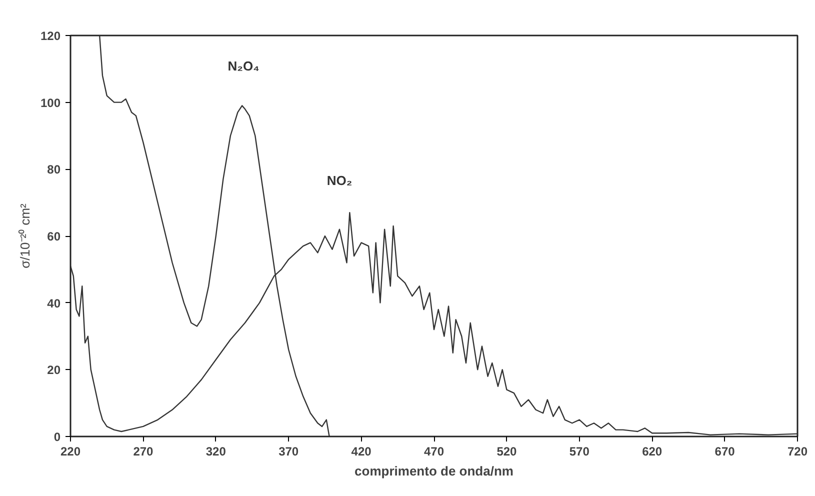 The width and height of the screenshot is (815, 496). Describe the element at coordinates (54, 370) in the screenshot. I see `y-tick-label: 20` at that location.